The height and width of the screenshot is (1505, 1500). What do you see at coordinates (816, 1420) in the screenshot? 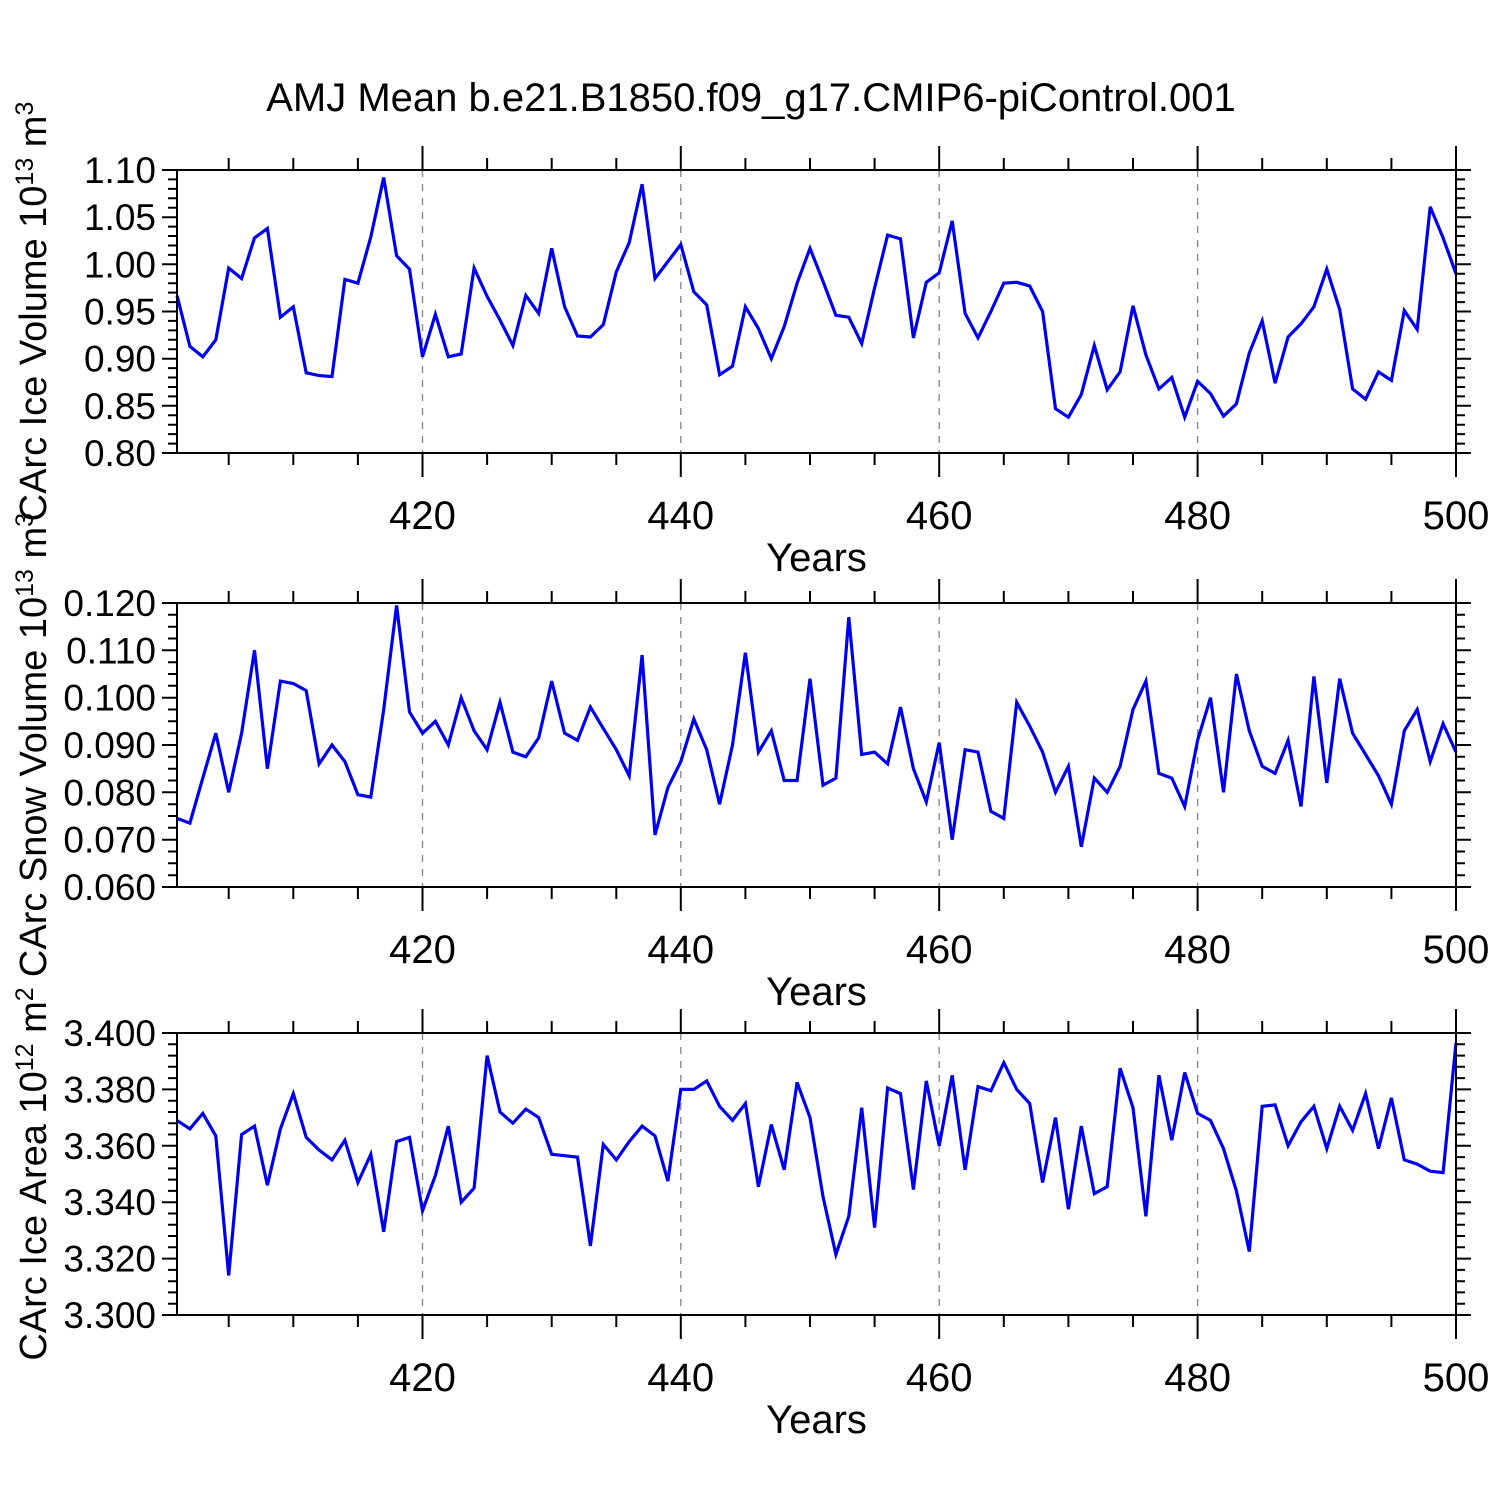
I see `ice-area-x-axis-title: Years` at bounding box center [816, 1420].